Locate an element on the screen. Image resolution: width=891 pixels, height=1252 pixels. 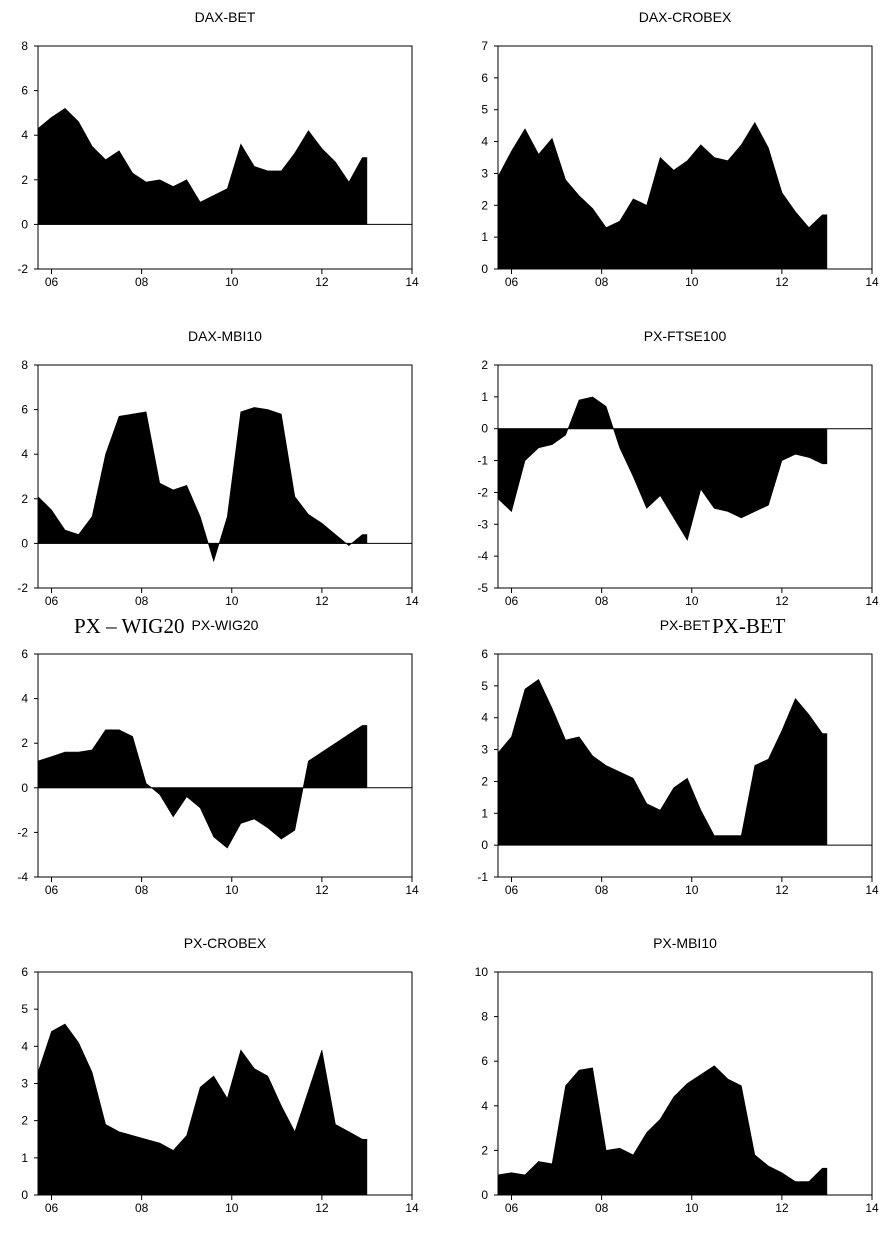
overlay-label-px-wig20: PX – WIG20 is located at coordinates (129, 626).